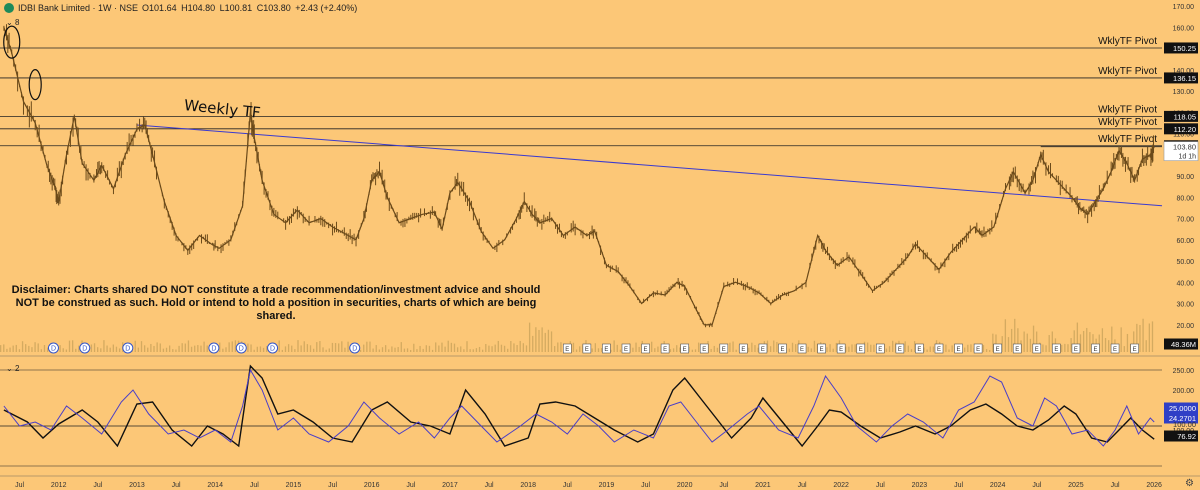  Describe the element at coordinates (372, 485) in the screenshot. I see `x-tick-label: 2016` at that location.